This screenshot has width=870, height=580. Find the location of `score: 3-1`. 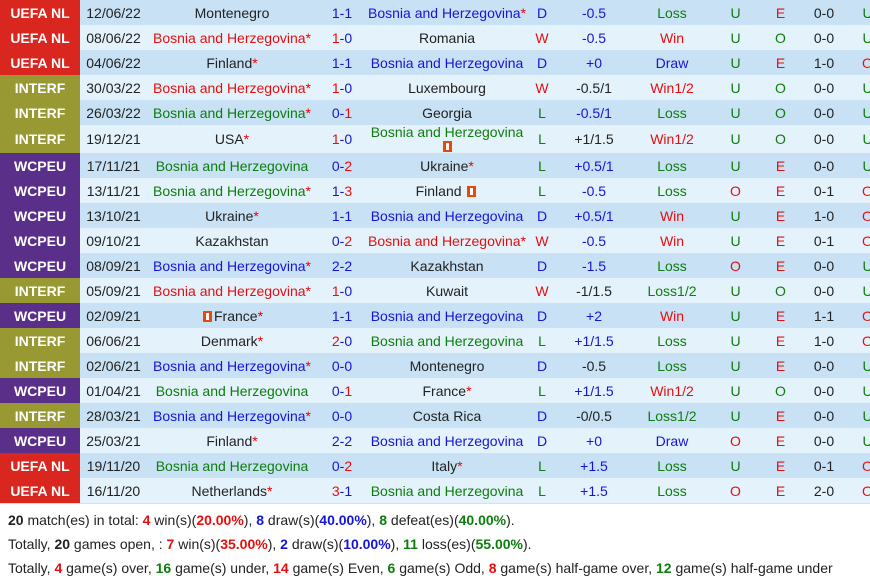

score: 3-1 is located at coordinates (342, 490).